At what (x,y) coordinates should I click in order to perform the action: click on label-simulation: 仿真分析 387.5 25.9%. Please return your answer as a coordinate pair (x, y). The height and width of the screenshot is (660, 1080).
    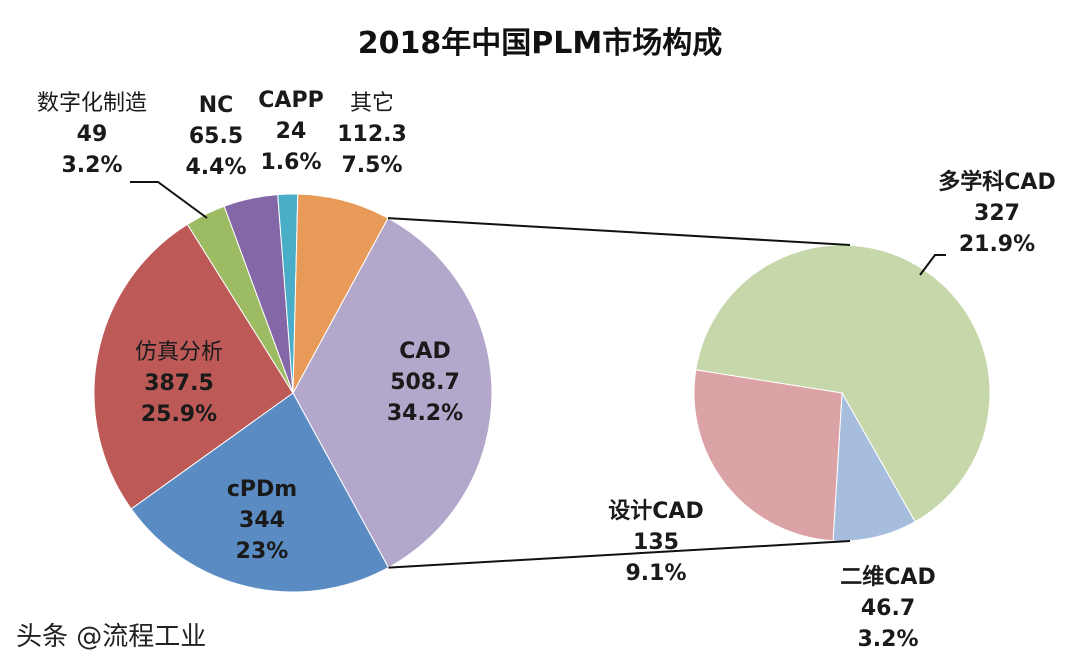
    Looking at the image, I should click on (179, 383).